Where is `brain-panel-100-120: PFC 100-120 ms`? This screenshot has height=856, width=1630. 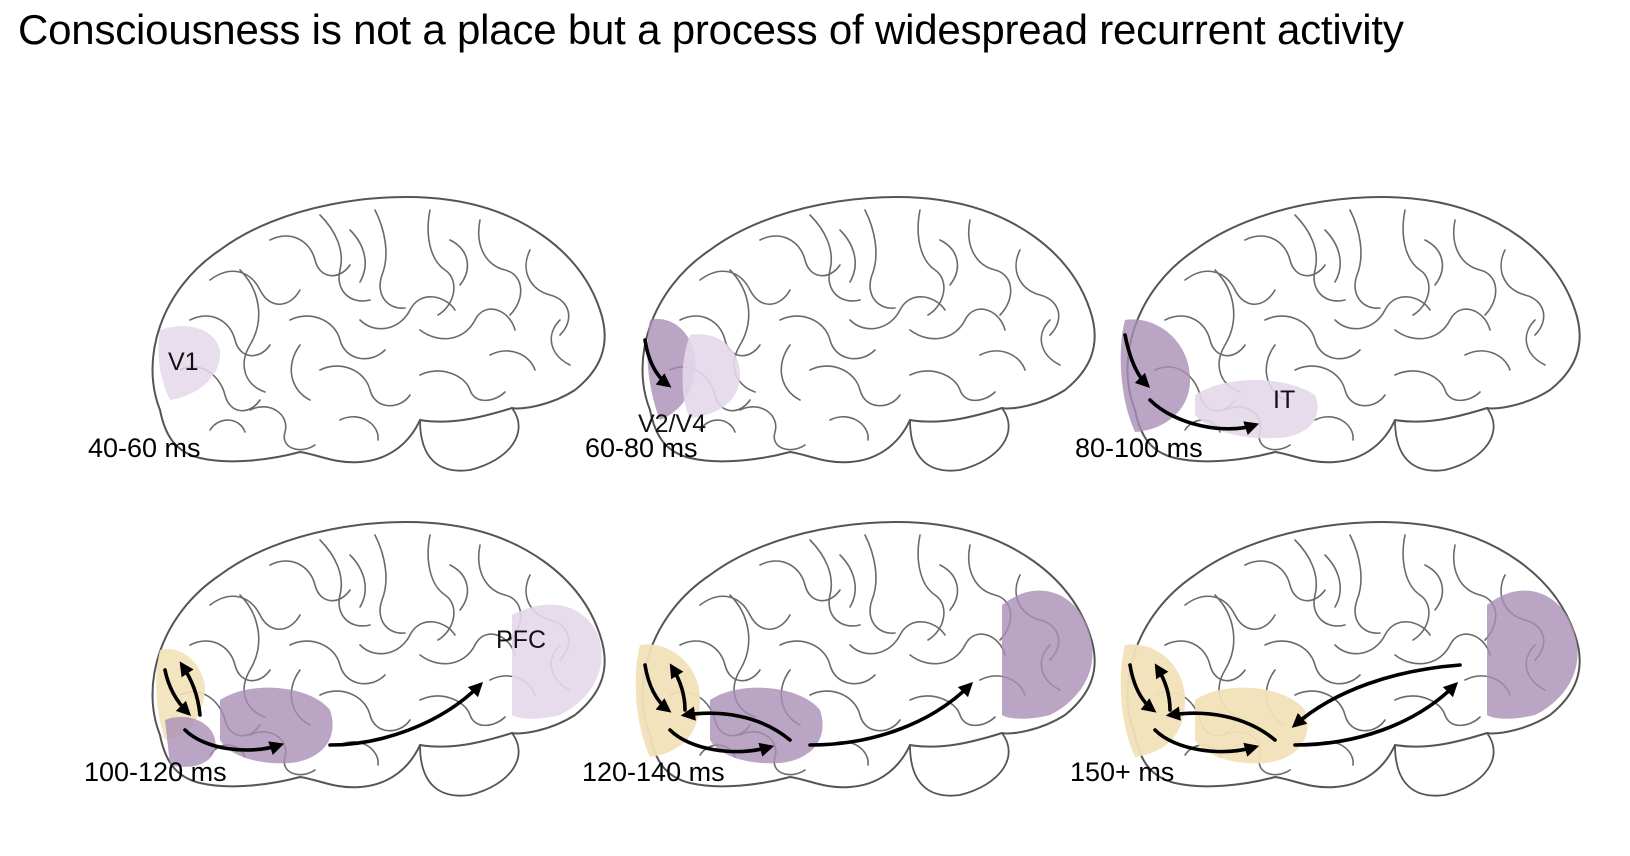
brain-panel-100-120: PFC 100-120 ms is located at coordinates (350, 655).